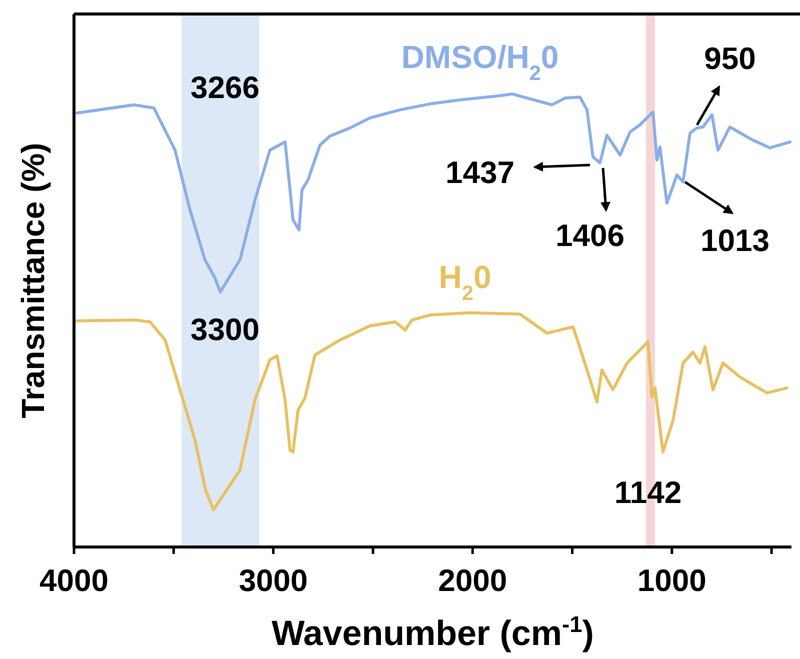  Describe the element at coordinates (74, 580) in the screenshot. I see `x-tick-label: 4000` at that location.